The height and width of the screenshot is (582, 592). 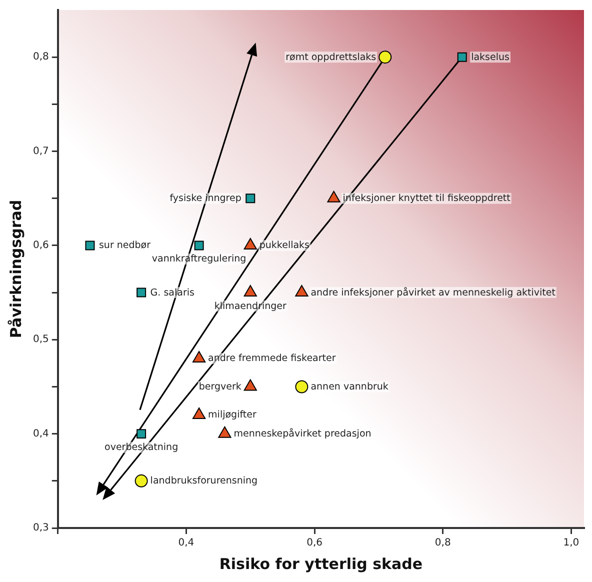 I want to click on annotation: bergverk, so click(x=220, y=386).